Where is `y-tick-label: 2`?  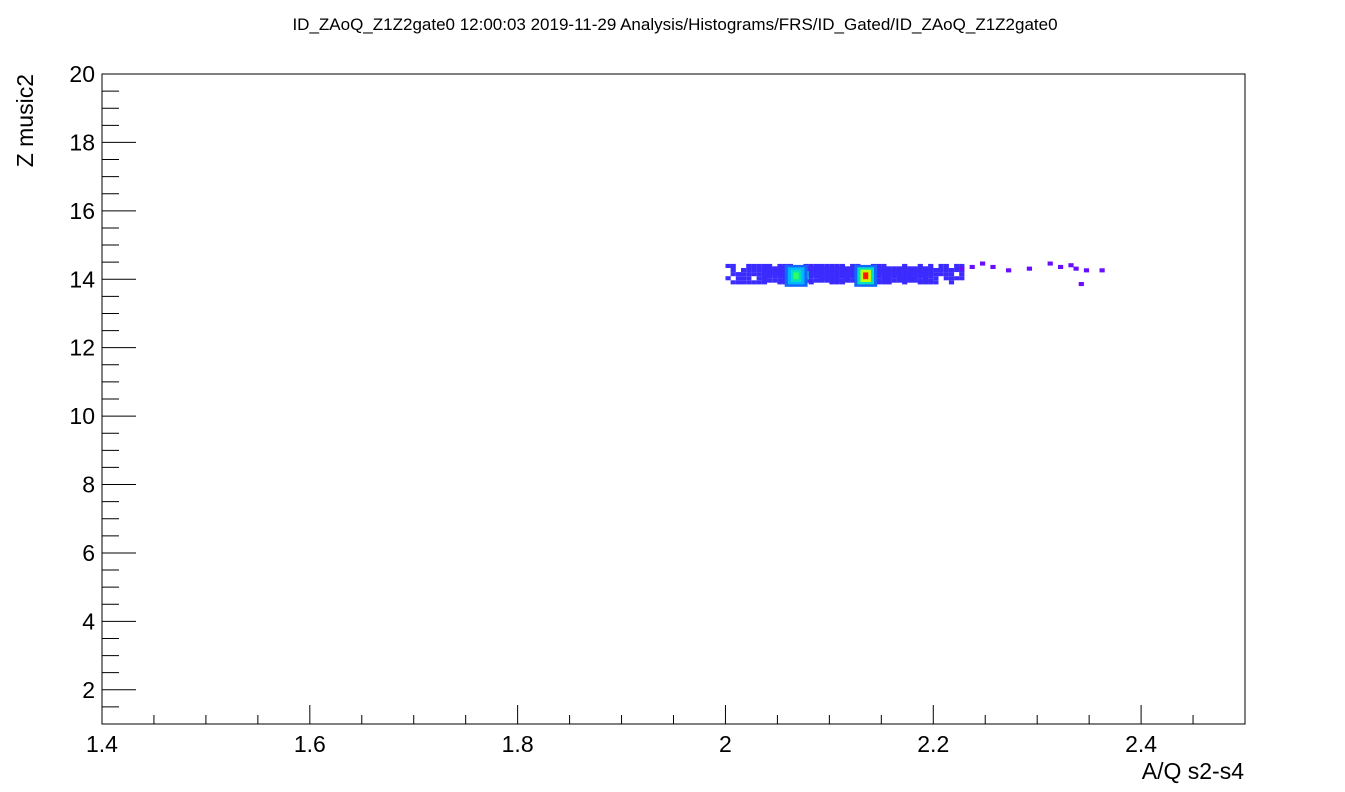
y-tick-label: 2 is located at coordinates (88, 690).